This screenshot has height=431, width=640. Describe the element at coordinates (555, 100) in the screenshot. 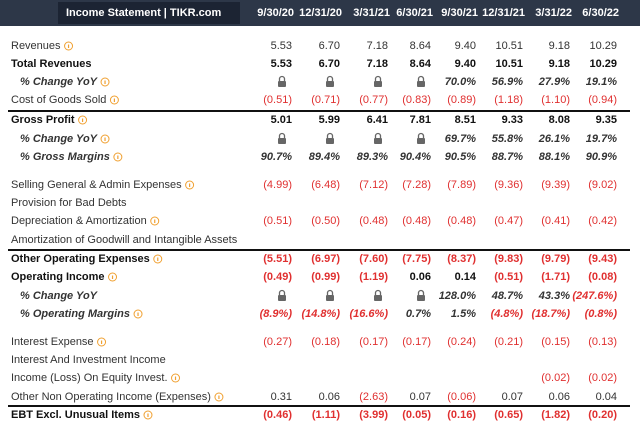

I see `cell-value: (1.10)` at that location.